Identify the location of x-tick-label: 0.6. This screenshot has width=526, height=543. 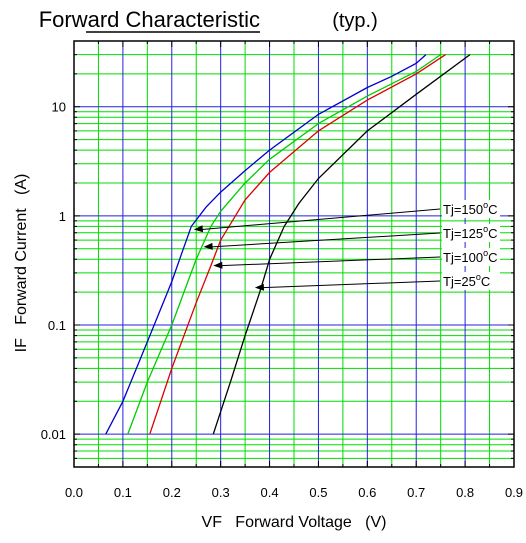
(367, 492).